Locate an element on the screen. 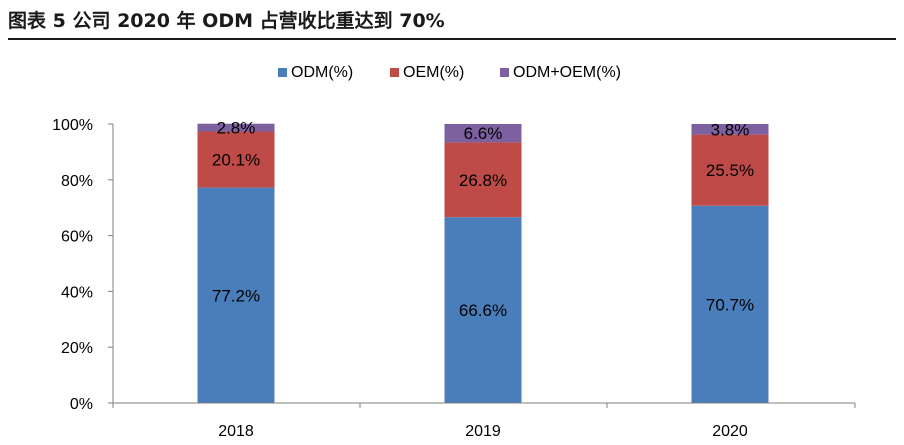 This screenshot has width=904, height=445. data-label-oem-2019: 26.8% is located at coordinates (483, 180).